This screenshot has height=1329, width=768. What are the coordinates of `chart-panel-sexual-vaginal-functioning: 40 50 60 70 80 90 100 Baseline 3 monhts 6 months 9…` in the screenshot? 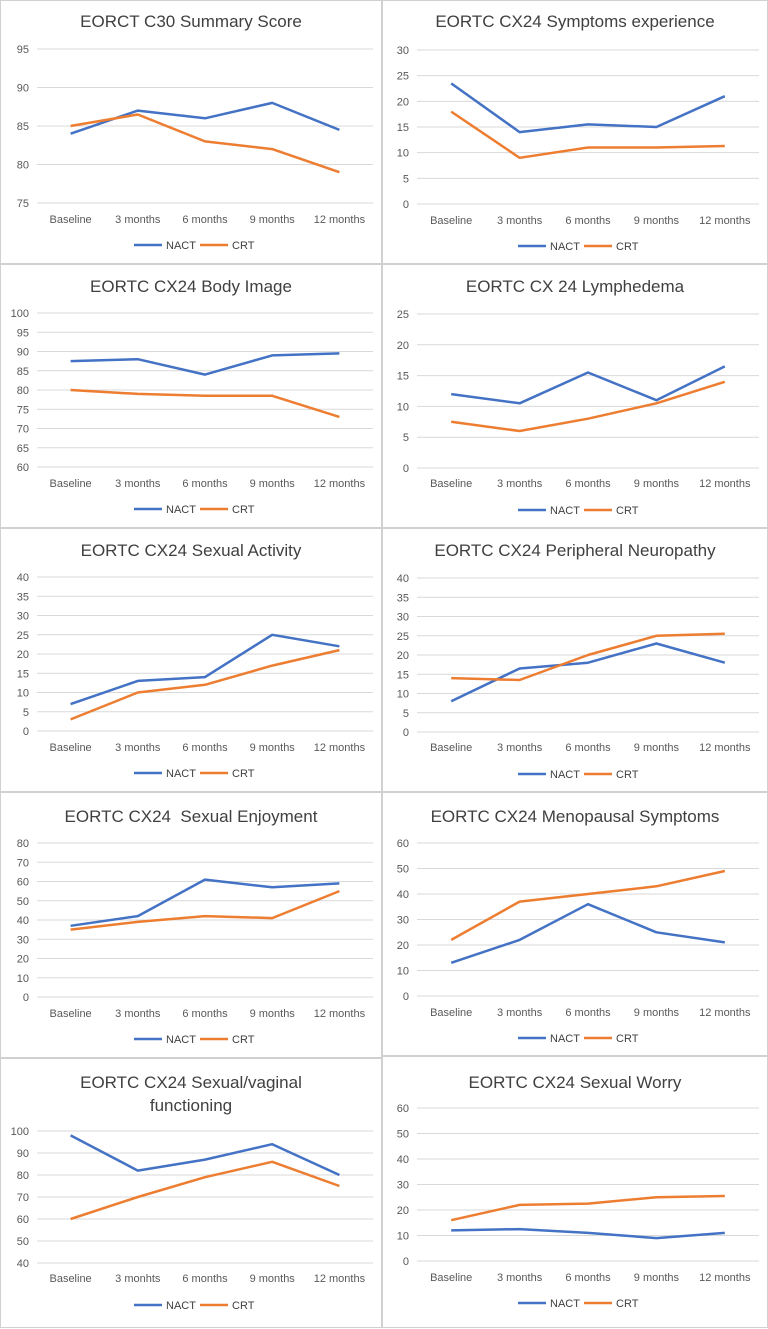 It's located at (191, 1193).